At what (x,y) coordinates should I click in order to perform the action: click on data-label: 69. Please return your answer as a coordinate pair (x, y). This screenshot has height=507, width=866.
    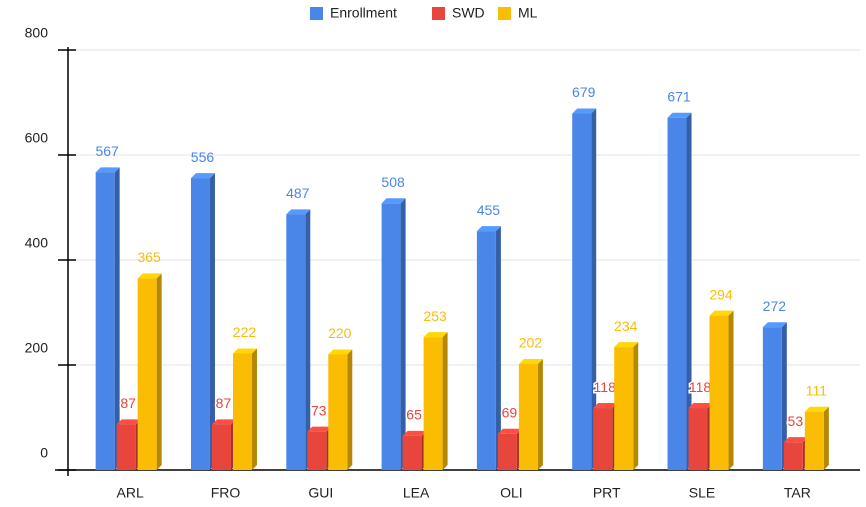
    Looking at the image, I should click on (510, 412).